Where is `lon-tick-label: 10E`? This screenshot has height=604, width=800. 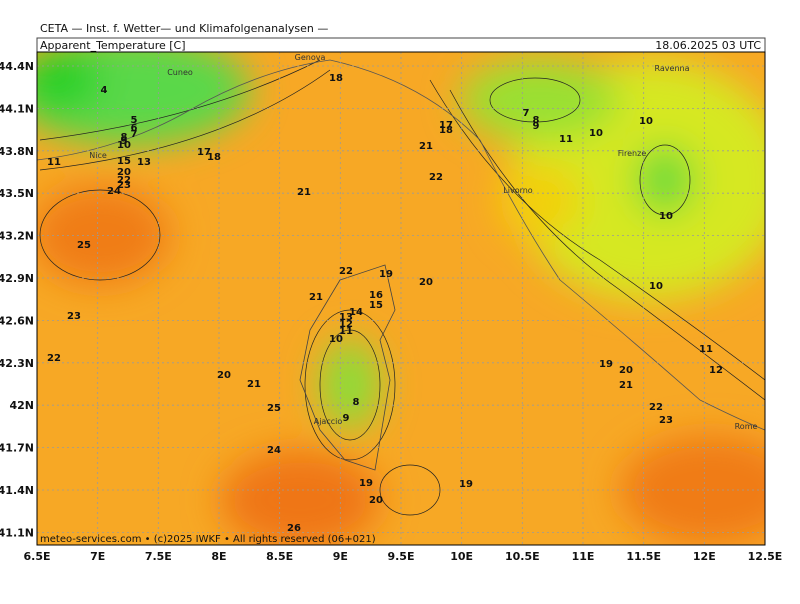 lon-tick-label: 10E is located at coordinates (461, 556).